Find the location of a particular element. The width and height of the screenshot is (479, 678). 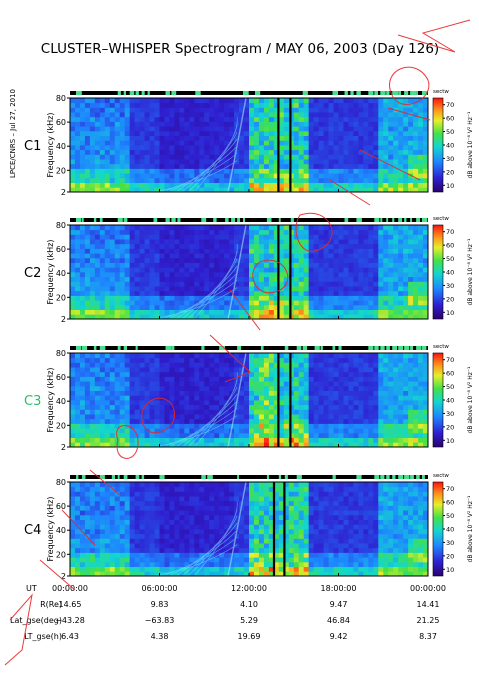

mode-bar-segment is located at coordinates (352, 93).